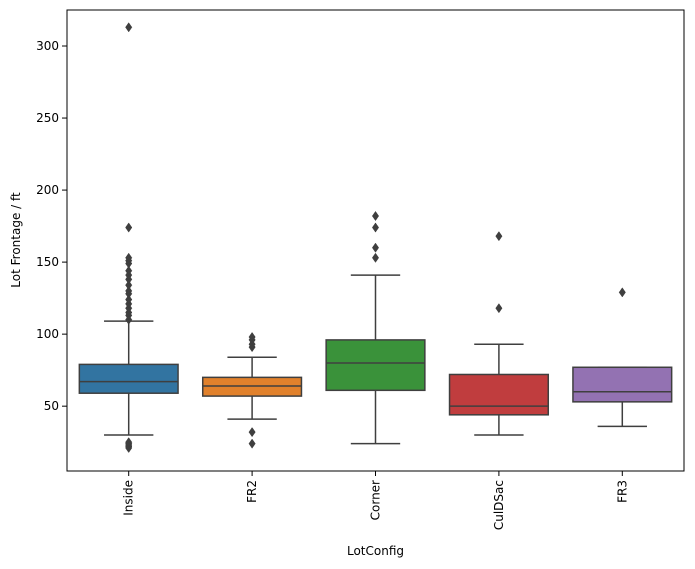 The height and width of the screenshot is (569, 695). What do you see at coordinates (51, 406) in the screenshot?
I see `y-tick-label: 50` at bounding box center [51, 406].